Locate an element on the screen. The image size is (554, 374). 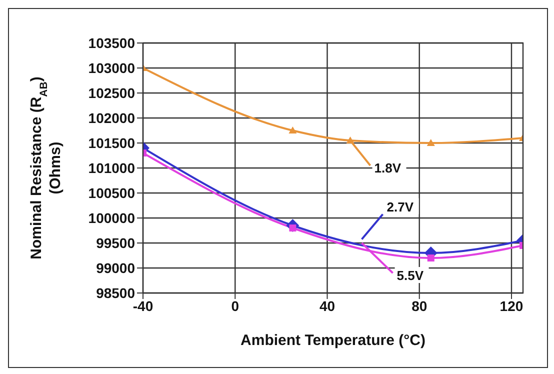
x-axis-title: Ambient Temperature (°C) is located at coordinates (333, 340).